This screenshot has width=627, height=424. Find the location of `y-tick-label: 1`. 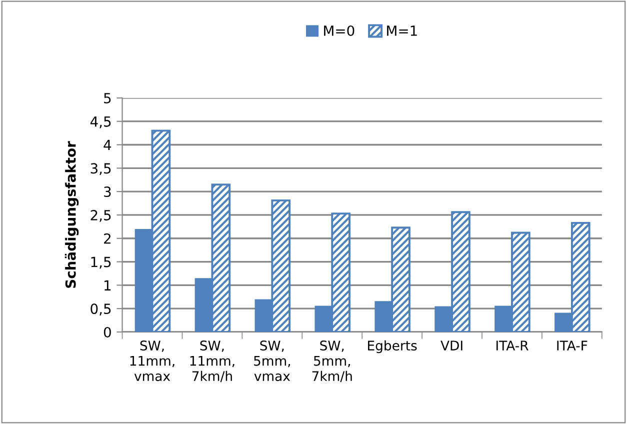

y-tick-label: 1 is located at coordinates (107, 285).